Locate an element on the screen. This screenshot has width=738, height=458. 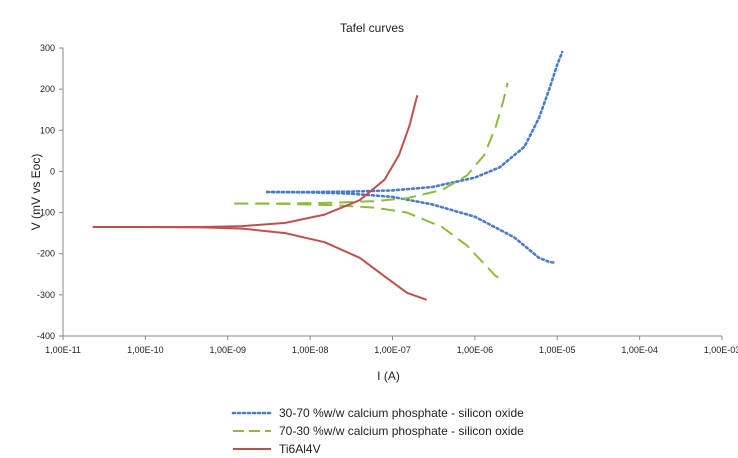
series-1-cathodic-branch is located at coordinates (411, 227).